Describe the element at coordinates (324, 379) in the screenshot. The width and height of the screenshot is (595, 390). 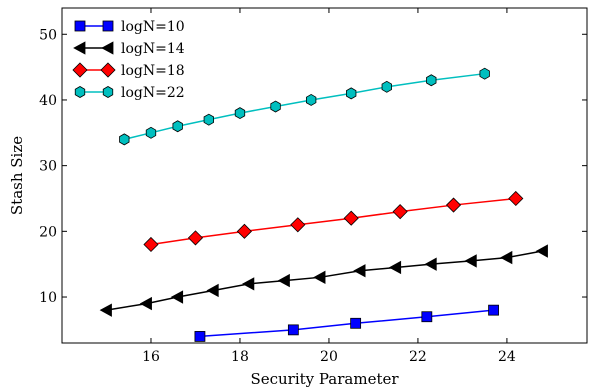
I see `x-axis-label: Security Parameter` at that location.